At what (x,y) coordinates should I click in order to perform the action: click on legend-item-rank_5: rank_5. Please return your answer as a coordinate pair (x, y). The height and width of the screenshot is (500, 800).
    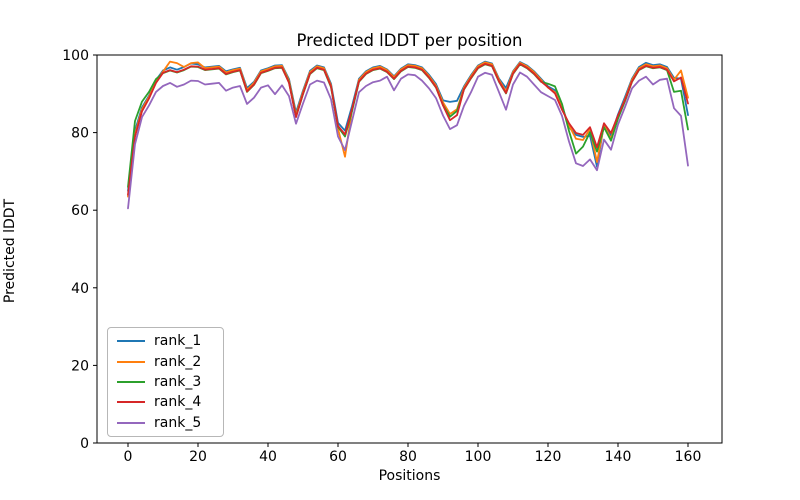
    Looking at the image, I should click on (165, 423).